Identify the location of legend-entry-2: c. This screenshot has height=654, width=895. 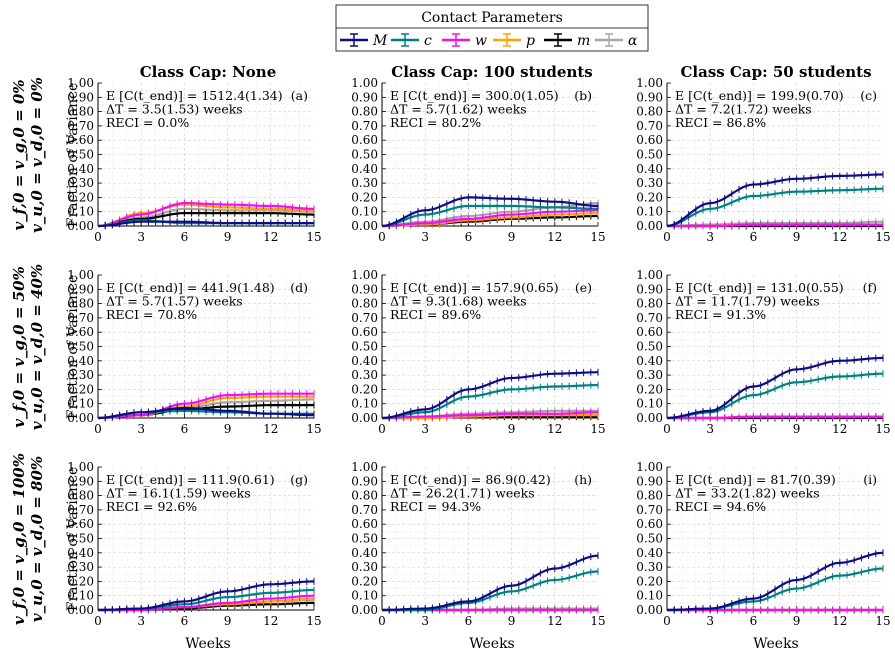
(411, 41).